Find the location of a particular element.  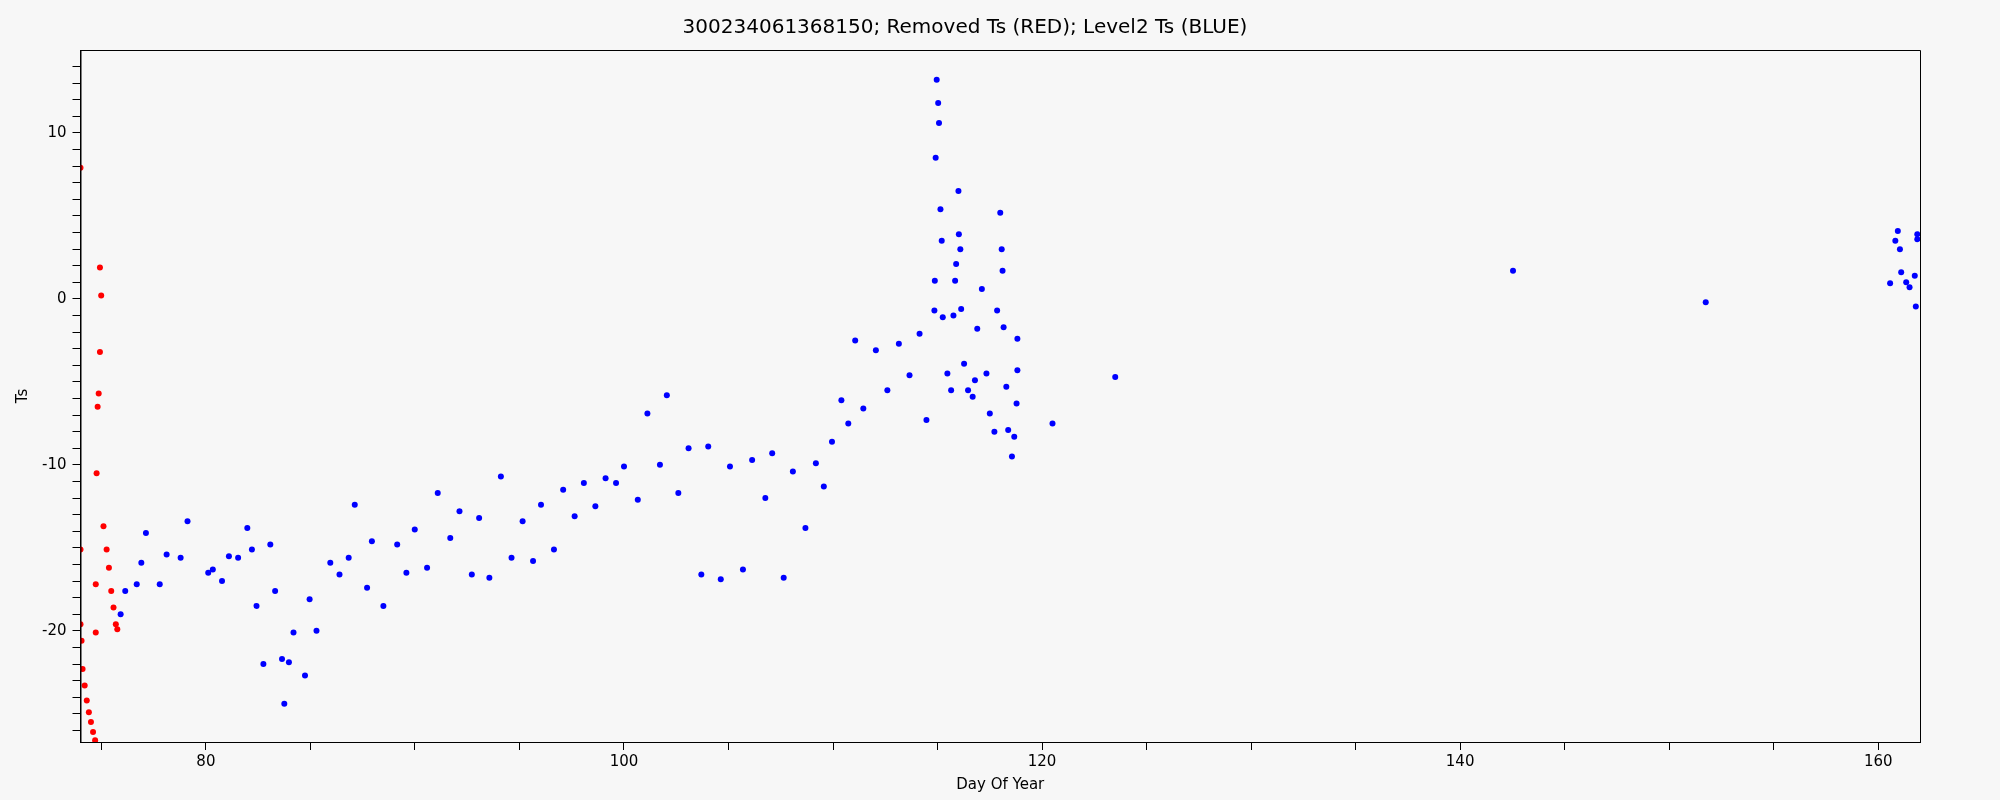

x-tick-label: 120 is located at coordinates (1042, 760).